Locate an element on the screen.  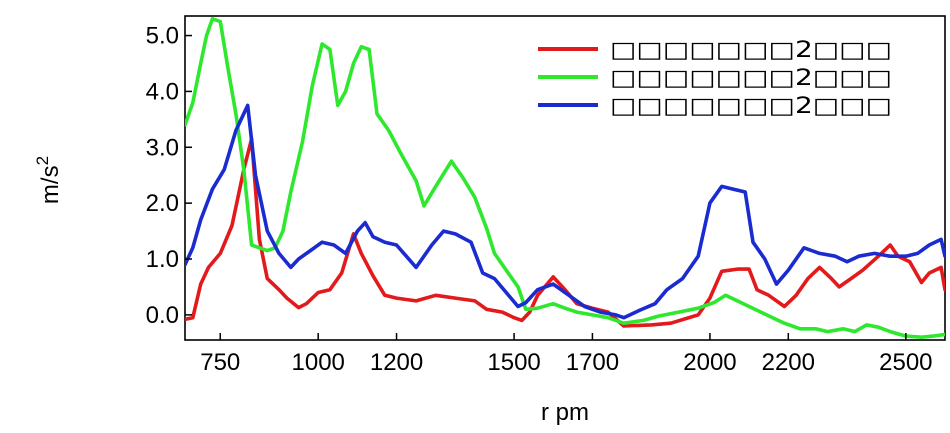
y-axis-title-superscript: 2 is located at coordinates (42, 160).